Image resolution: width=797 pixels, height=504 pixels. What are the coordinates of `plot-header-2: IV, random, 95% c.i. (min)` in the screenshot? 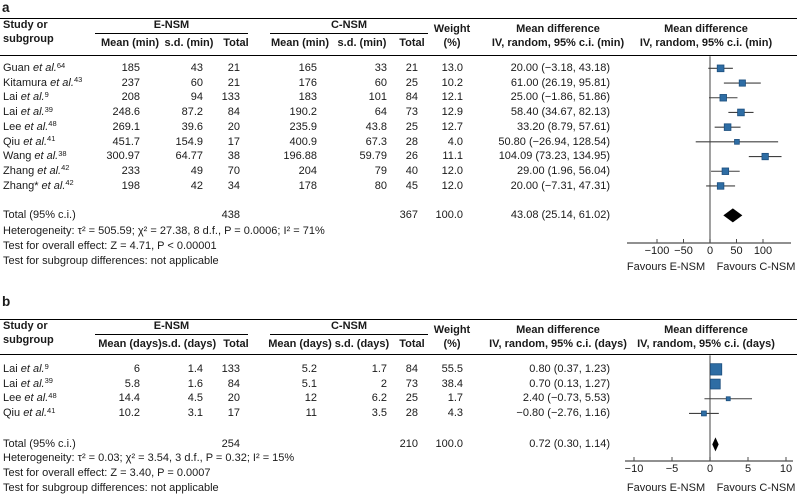 It's located at (706, 43).